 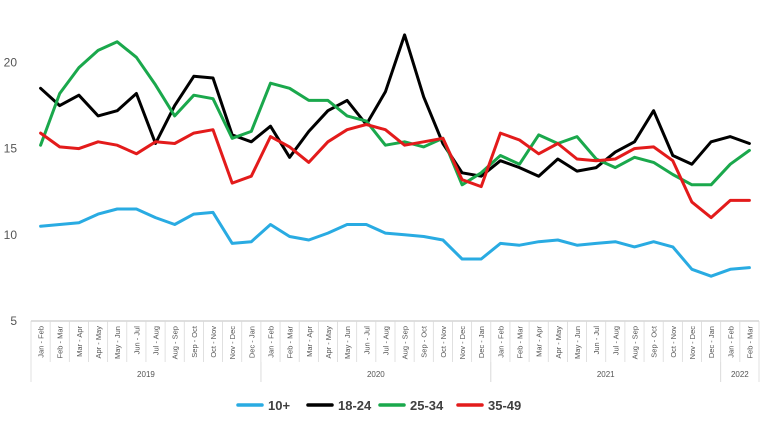 I want to click on year-label: 2022, so click(x=740, y=374).